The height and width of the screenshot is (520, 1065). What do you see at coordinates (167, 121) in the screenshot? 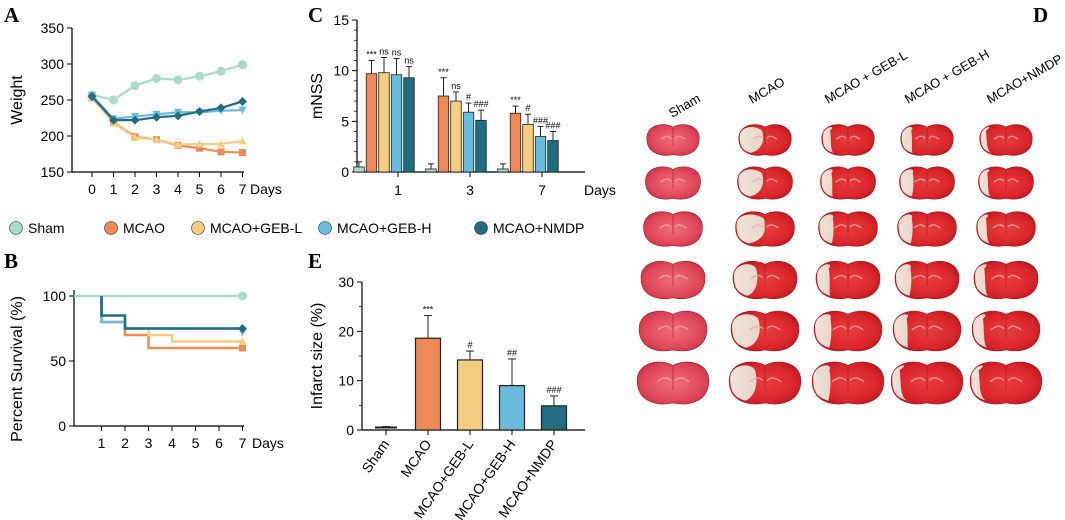
I see `series-line-mcao-geb-l` at bounding box center [167, 121].